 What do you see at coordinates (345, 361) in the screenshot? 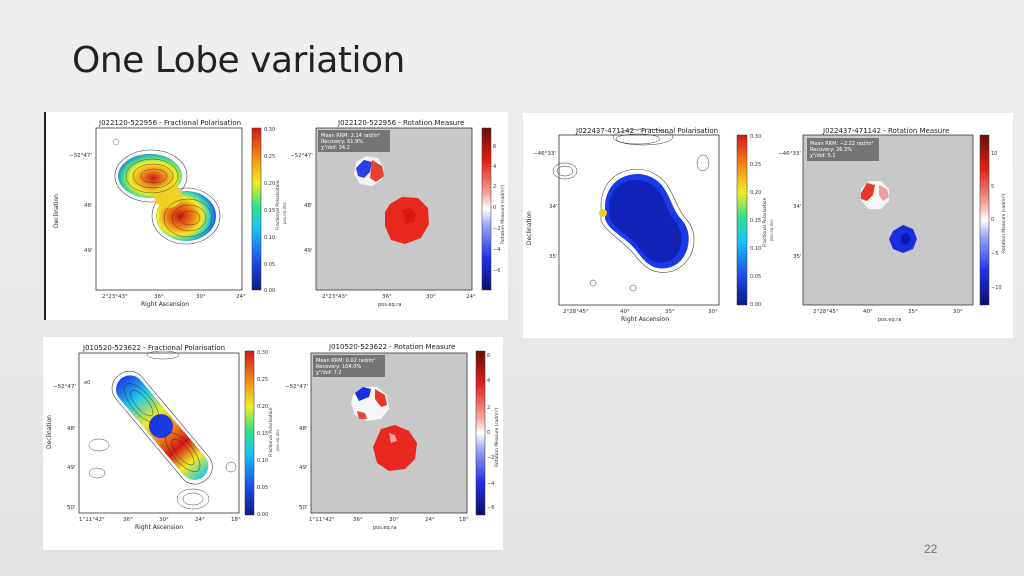
I see `rm-stat-mean: Mean RRM: 0.02 rad/m²` at bounding box center [345, 361].